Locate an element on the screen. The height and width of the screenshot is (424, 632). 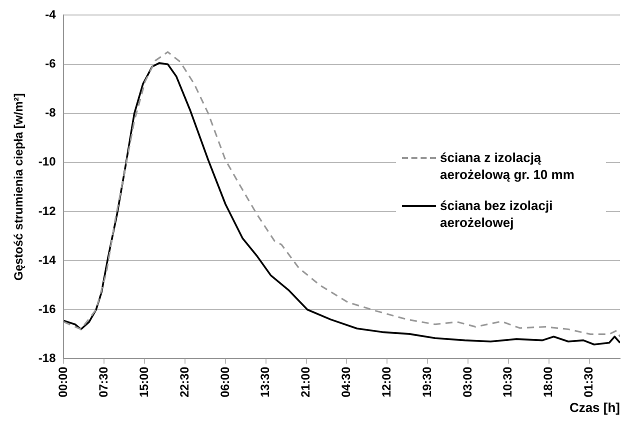
y-tick-label: -4 is located at coordinates (50, 15).